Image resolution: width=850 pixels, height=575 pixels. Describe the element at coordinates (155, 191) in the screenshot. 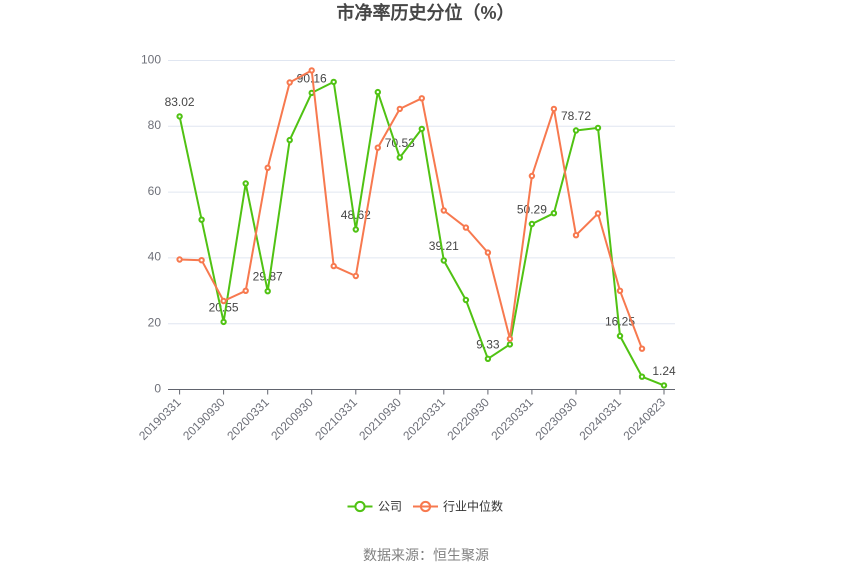

I see `svg-text: 60` at that location.